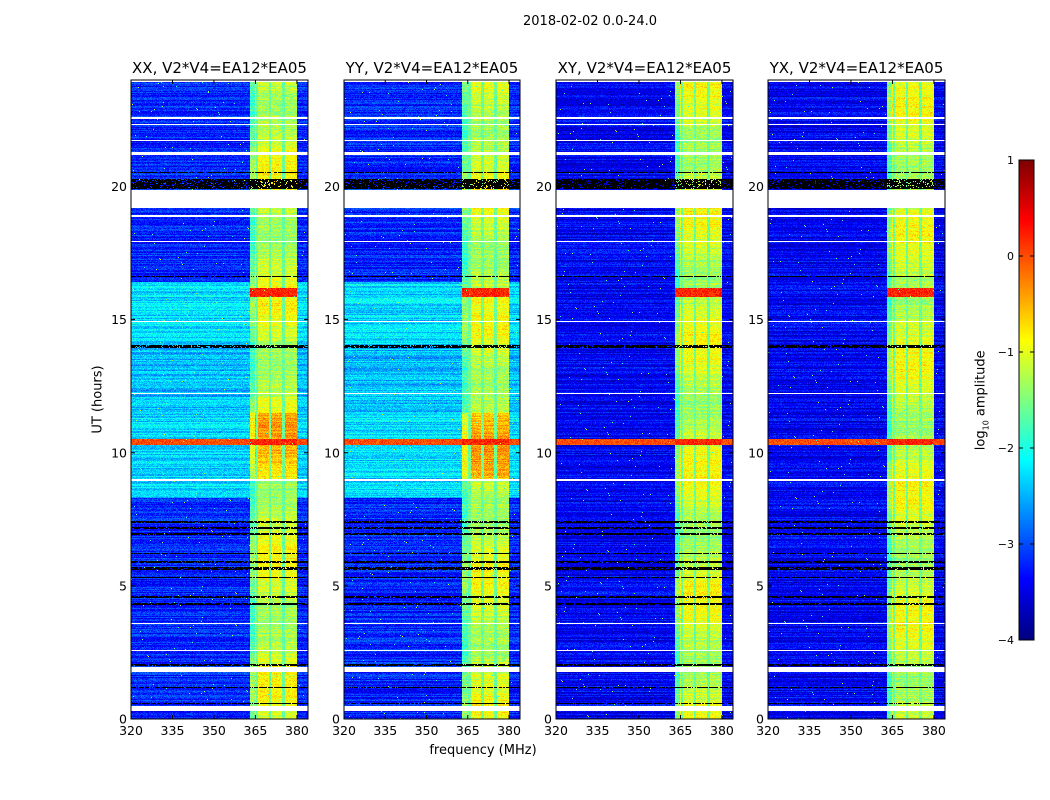 The width and height of the screenshot is (1050, 800). Describe the element at coordinates (483, 750) in the screenshot. I see `x-axis-label: frequency (MHz)` at that location.